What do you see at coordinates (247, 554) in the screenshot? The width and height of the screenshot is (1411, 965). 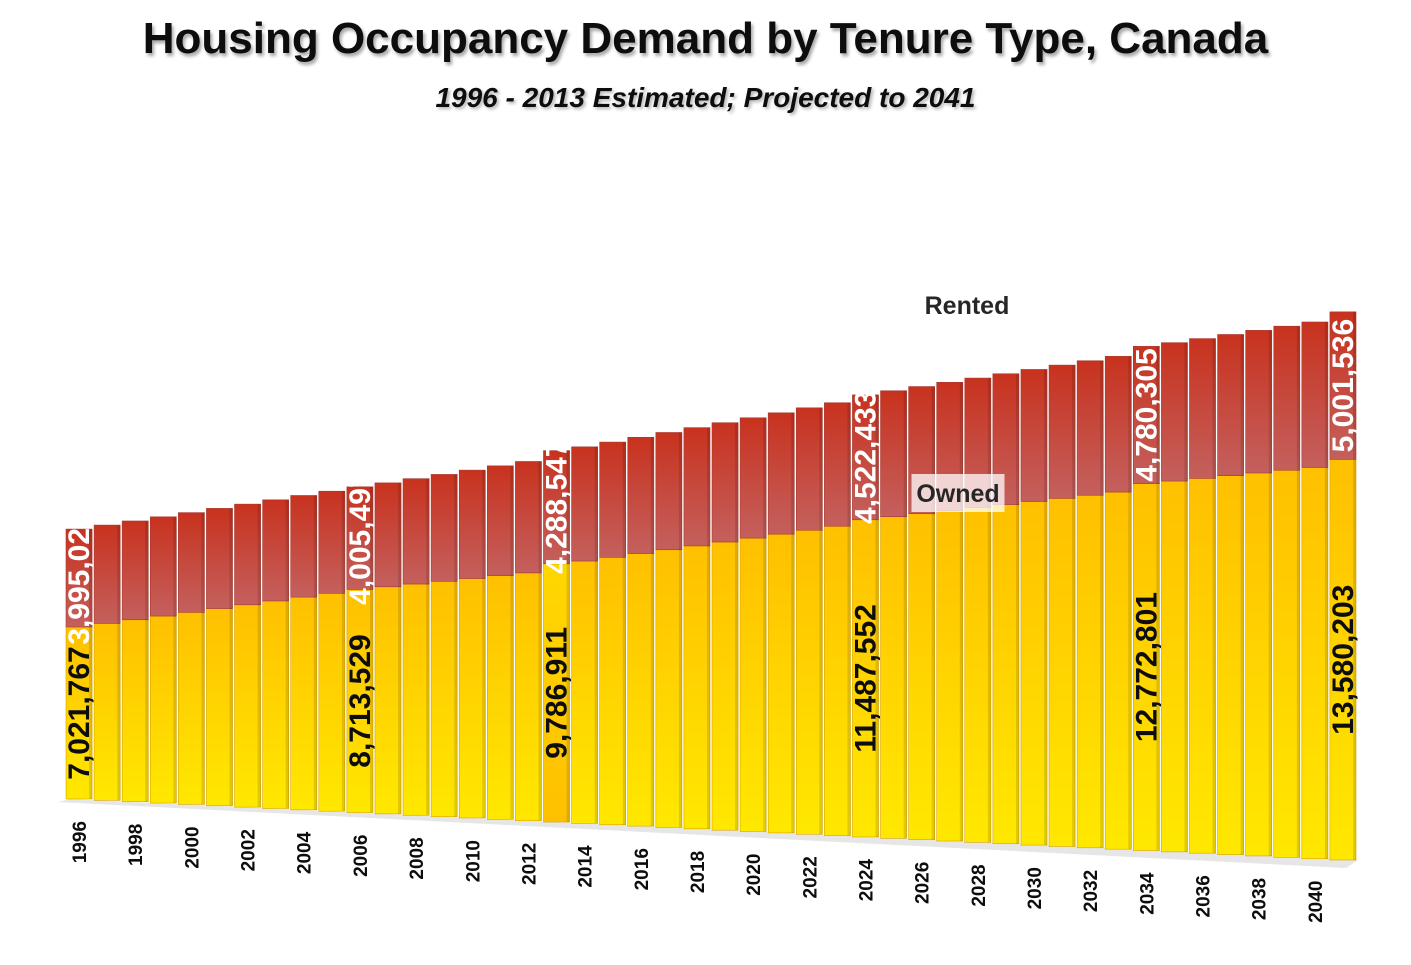 I see `rented-bar-2002` at bounding box center [247, 554].